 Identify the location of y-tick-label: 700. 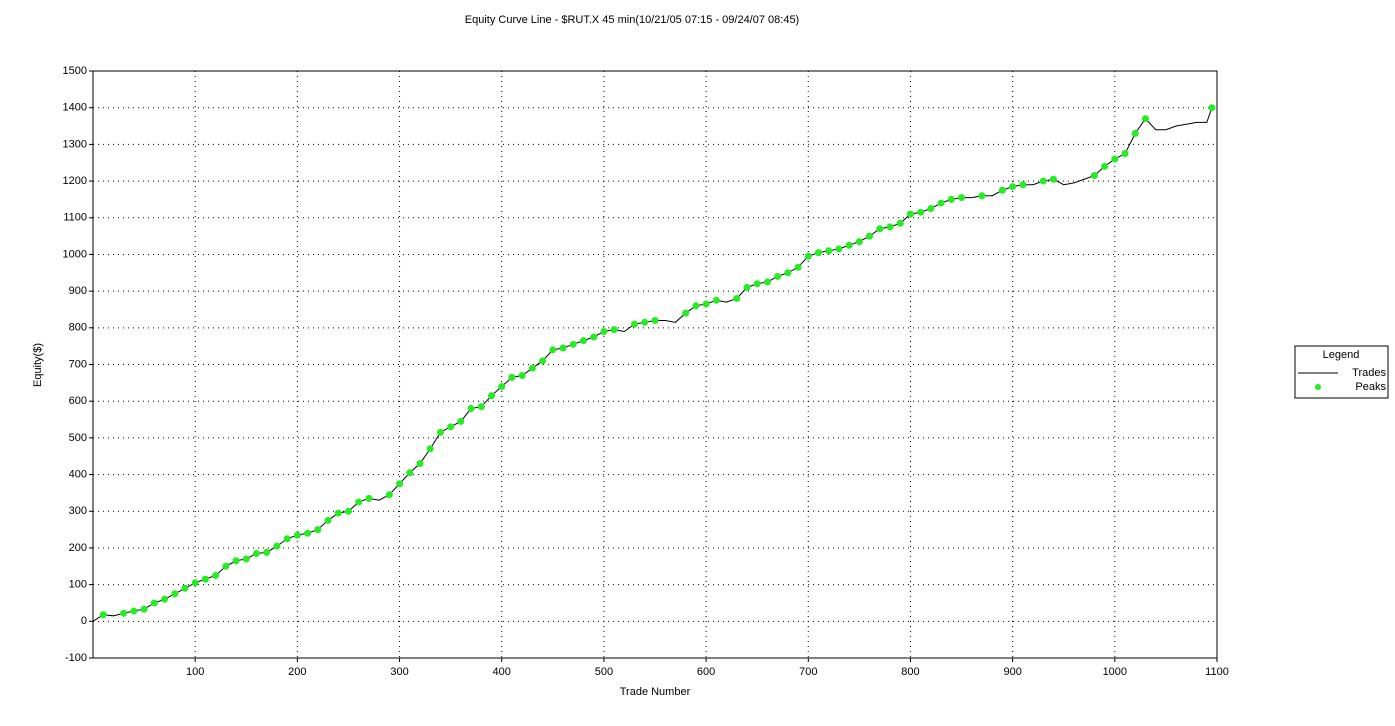
(78, 364).